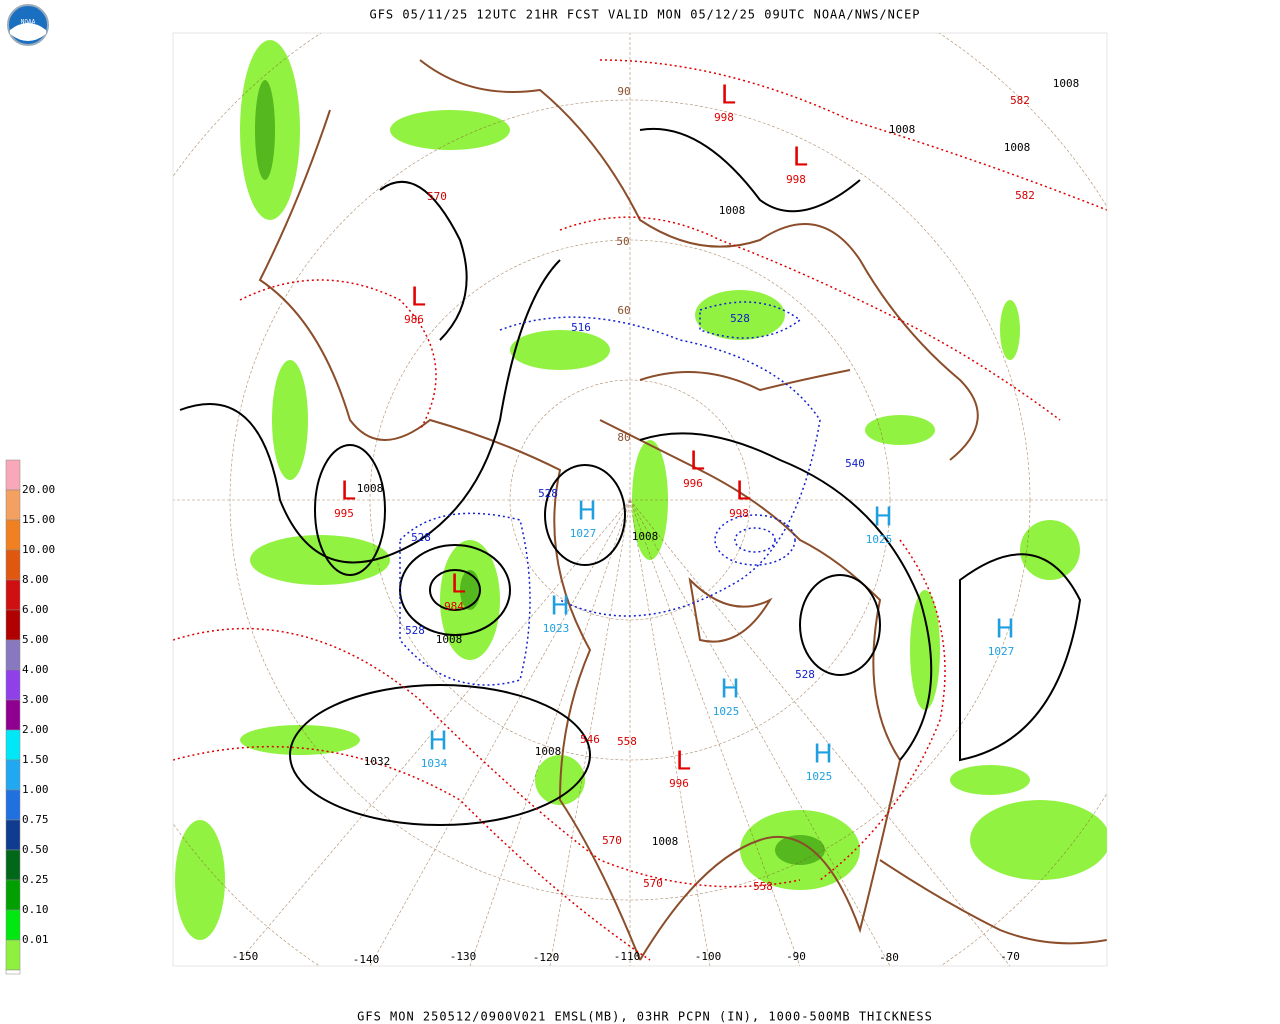 The height and width of the screenshot is (1024, 1280). What do you see at coordinates (35, 939) in the screenshot?
I see `legend-label: 0.01` at bounding box center [35, 939].